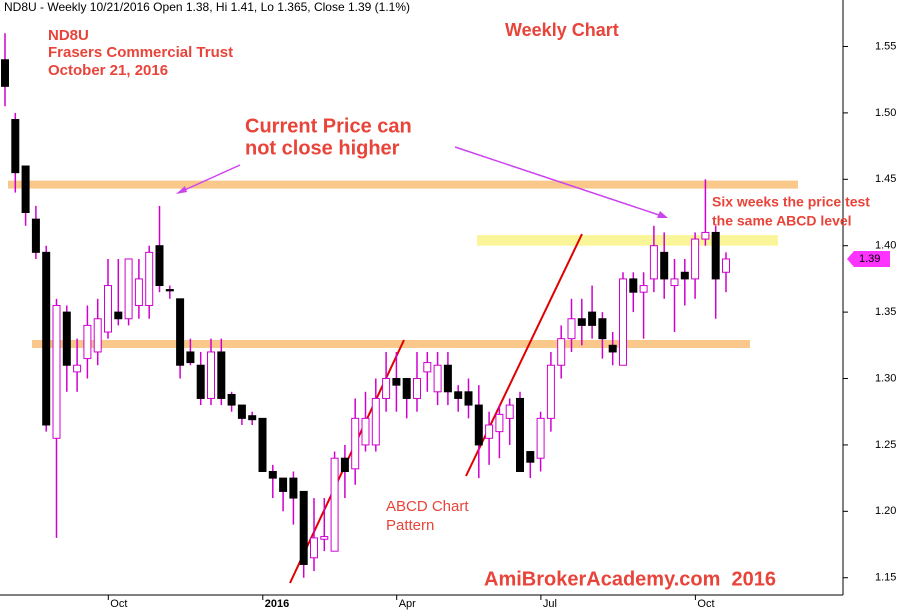 Image resolution: width=908 pixels, height=613 pixels. Describe the element at coordinates (407, 604) in the screenshot. I see `x-tick-label: Apr` at that location.